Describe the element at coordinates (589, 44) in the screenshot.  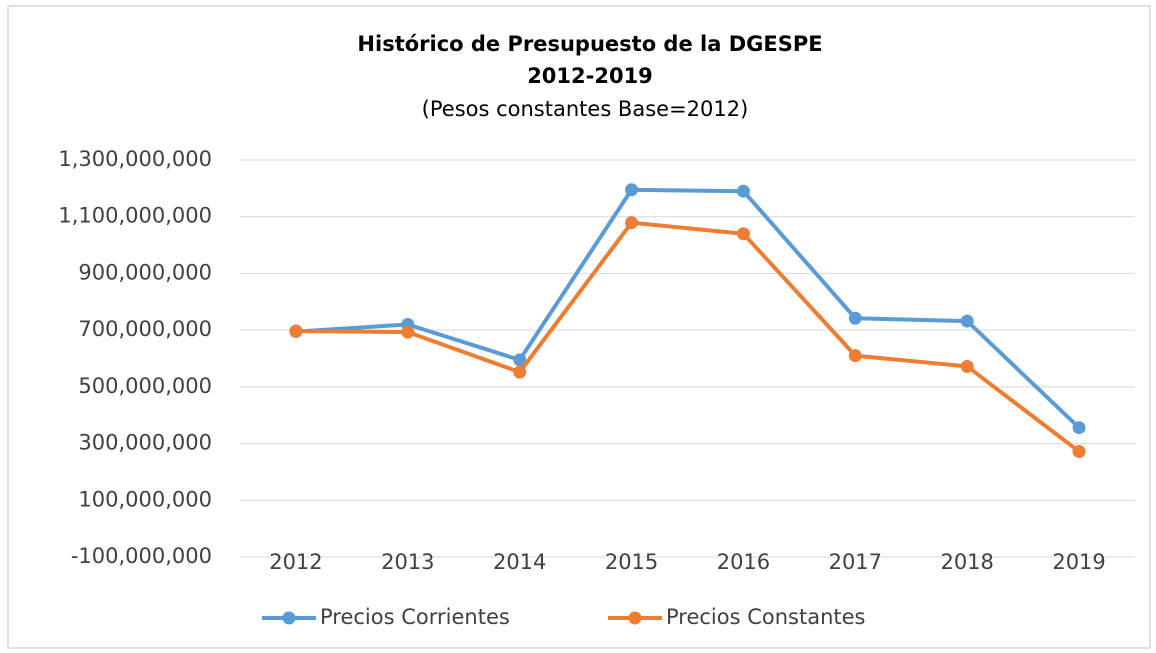
I see `chart-title: Histórico de Presupuesto de la DGESPE` at that location.